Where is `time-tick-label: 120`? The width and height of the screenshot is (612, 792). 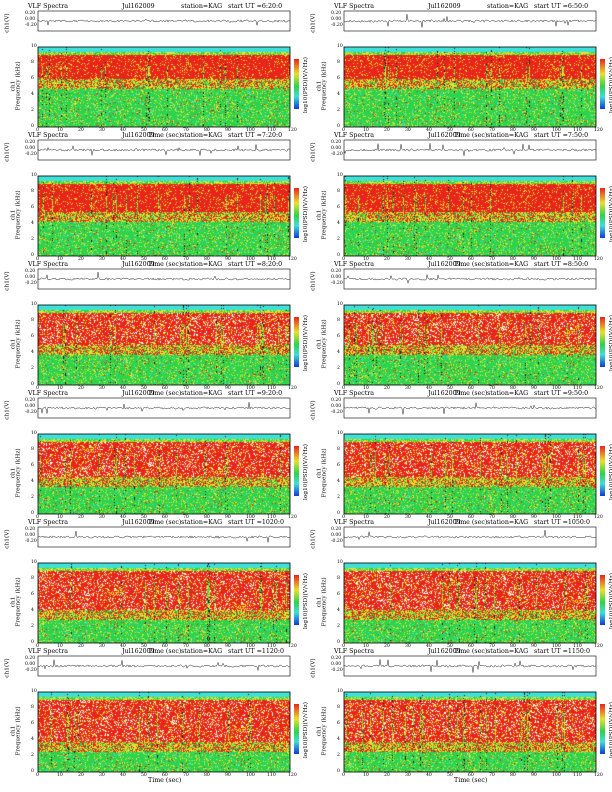
time-tick-label: 120 is located at coordinates (292, 130).